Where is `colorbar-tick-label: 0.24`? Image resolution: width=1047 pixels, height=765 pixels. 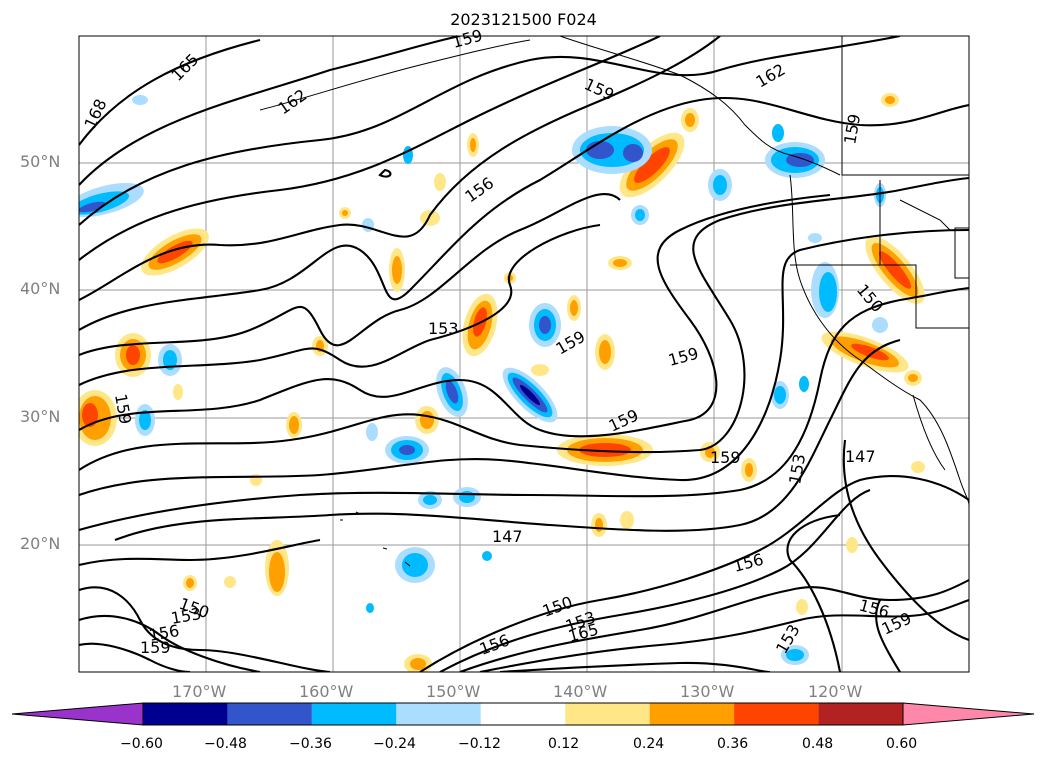
colorbar-tick-label: 0.24 is located at coordinates (649, 744).